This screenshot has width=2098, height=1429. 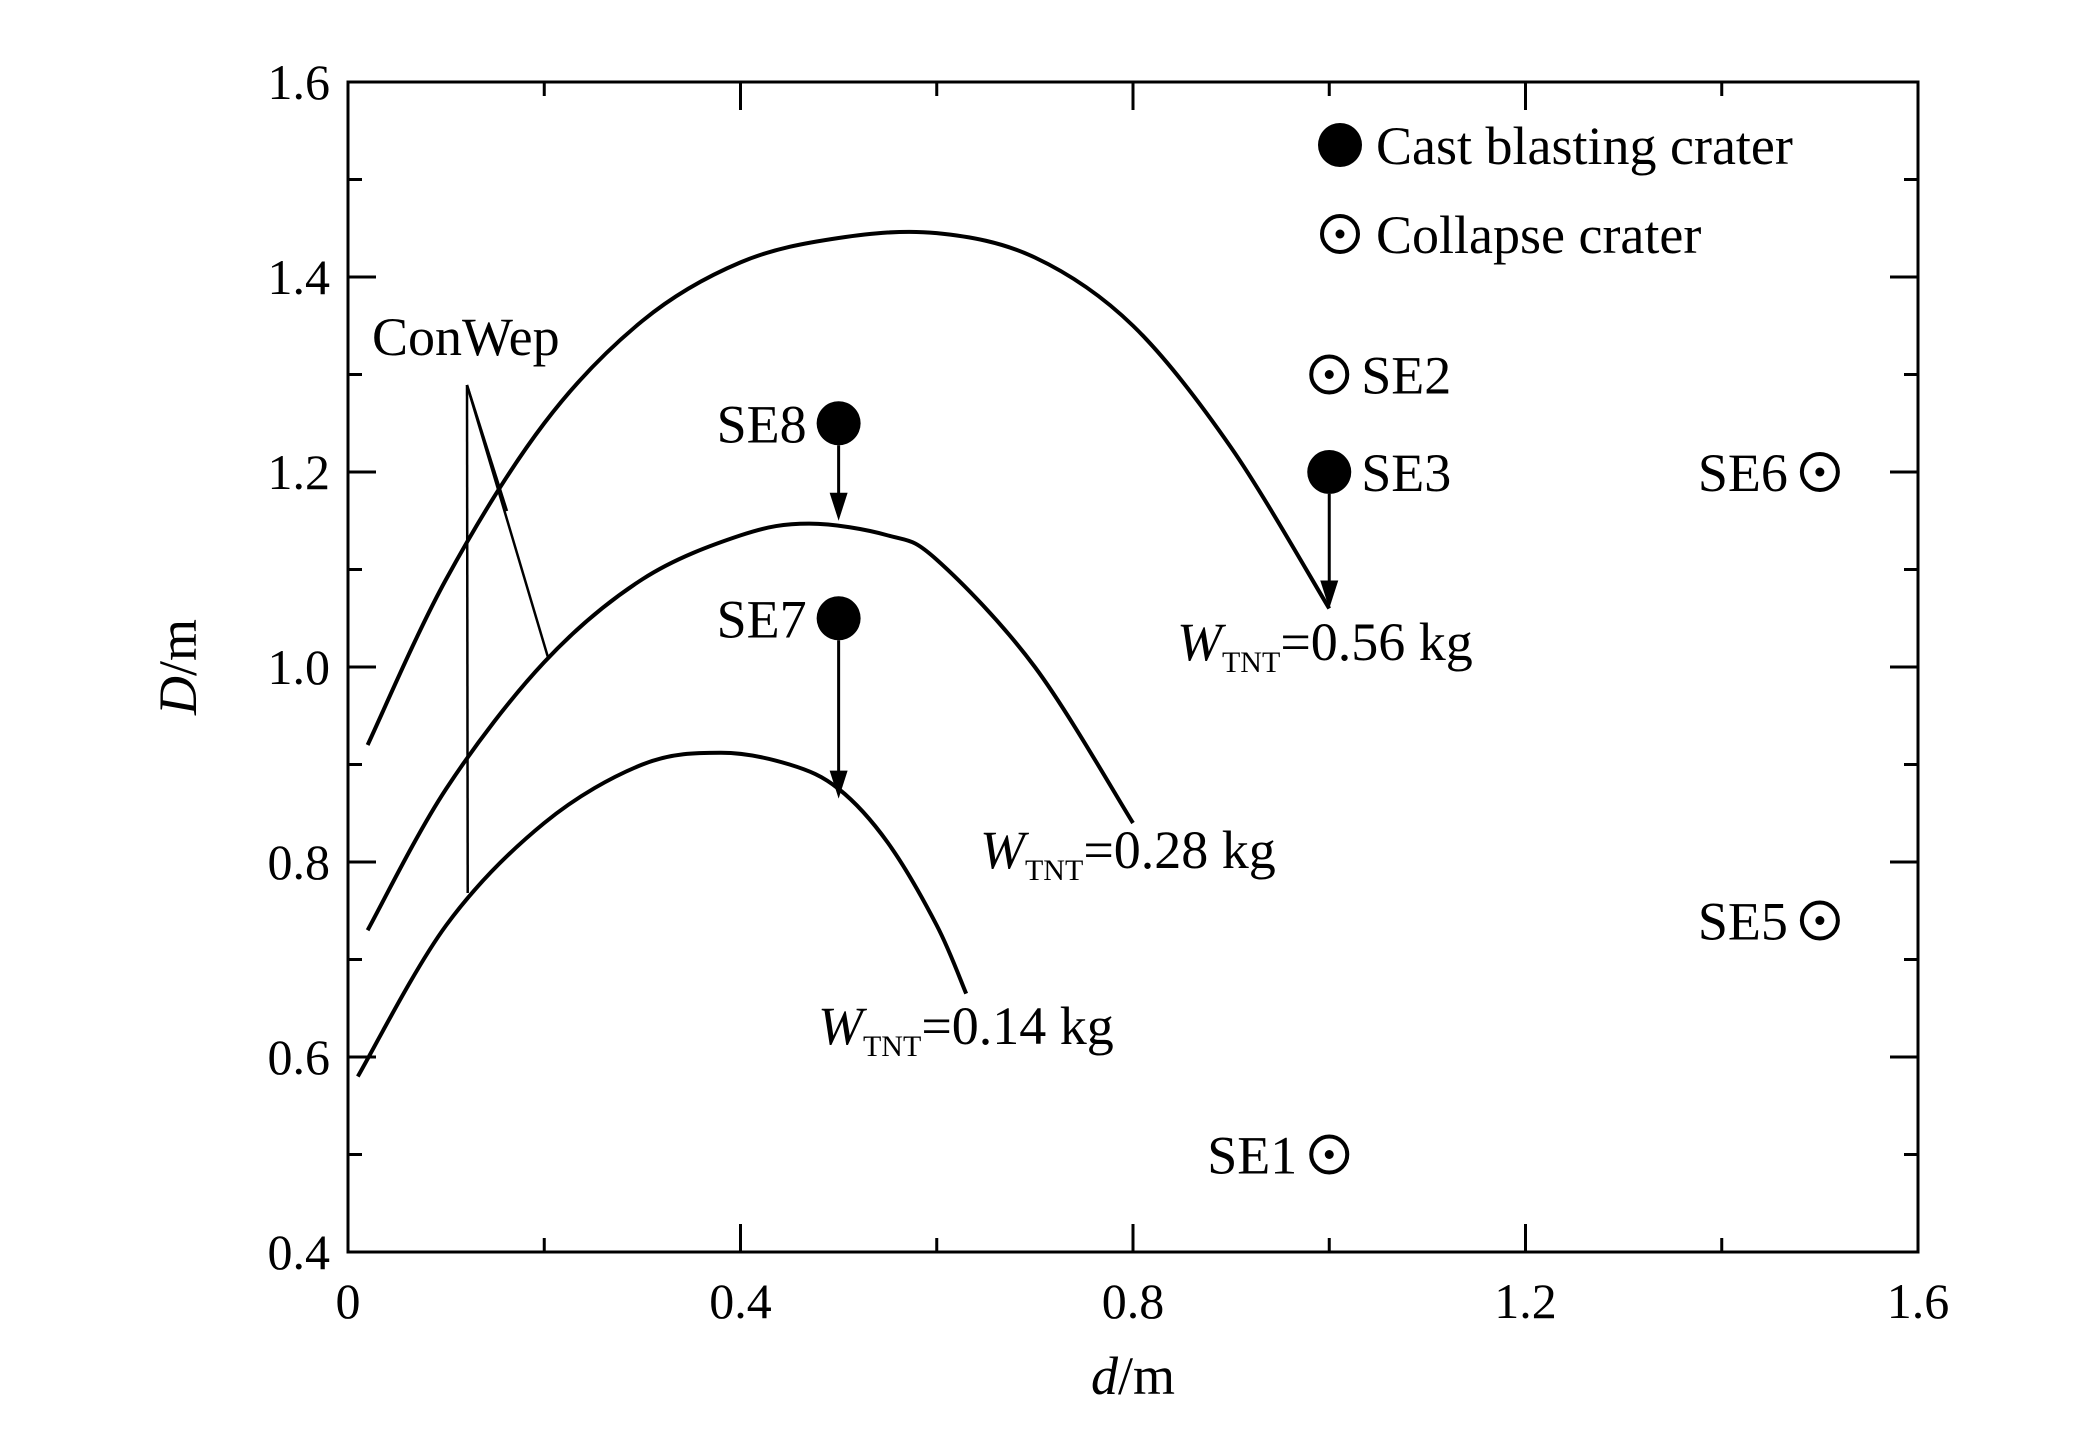 I want to click on y-tick-label: 1.6, so click(x=299, y=82).